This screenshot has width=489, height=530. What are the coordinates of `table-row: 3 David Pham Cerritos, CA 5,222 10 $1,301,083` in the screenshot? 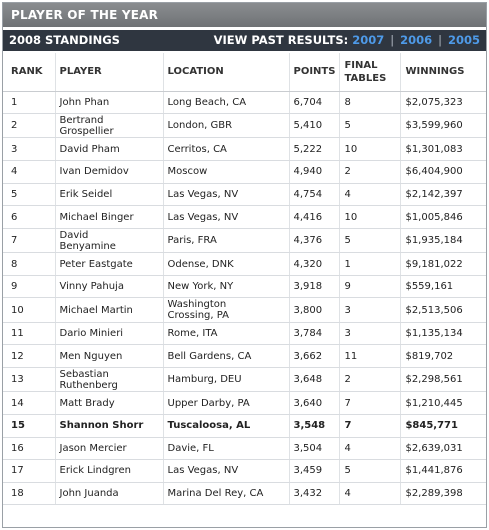 It's located at (244, 149).